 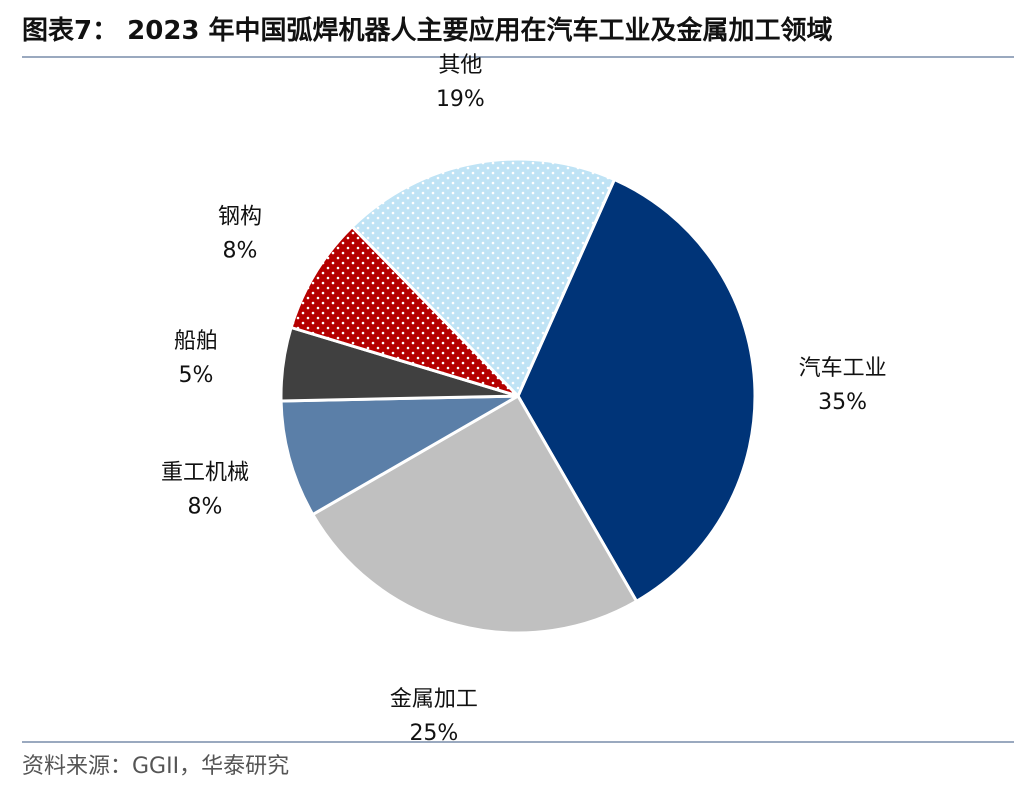 I want to click on slice-category-label-2: 金属加工, so click(x=434, y=699).